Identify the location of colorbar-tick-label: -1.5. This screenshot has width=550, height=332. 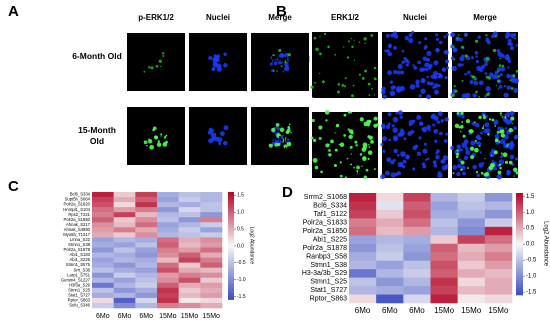
(531, 293).